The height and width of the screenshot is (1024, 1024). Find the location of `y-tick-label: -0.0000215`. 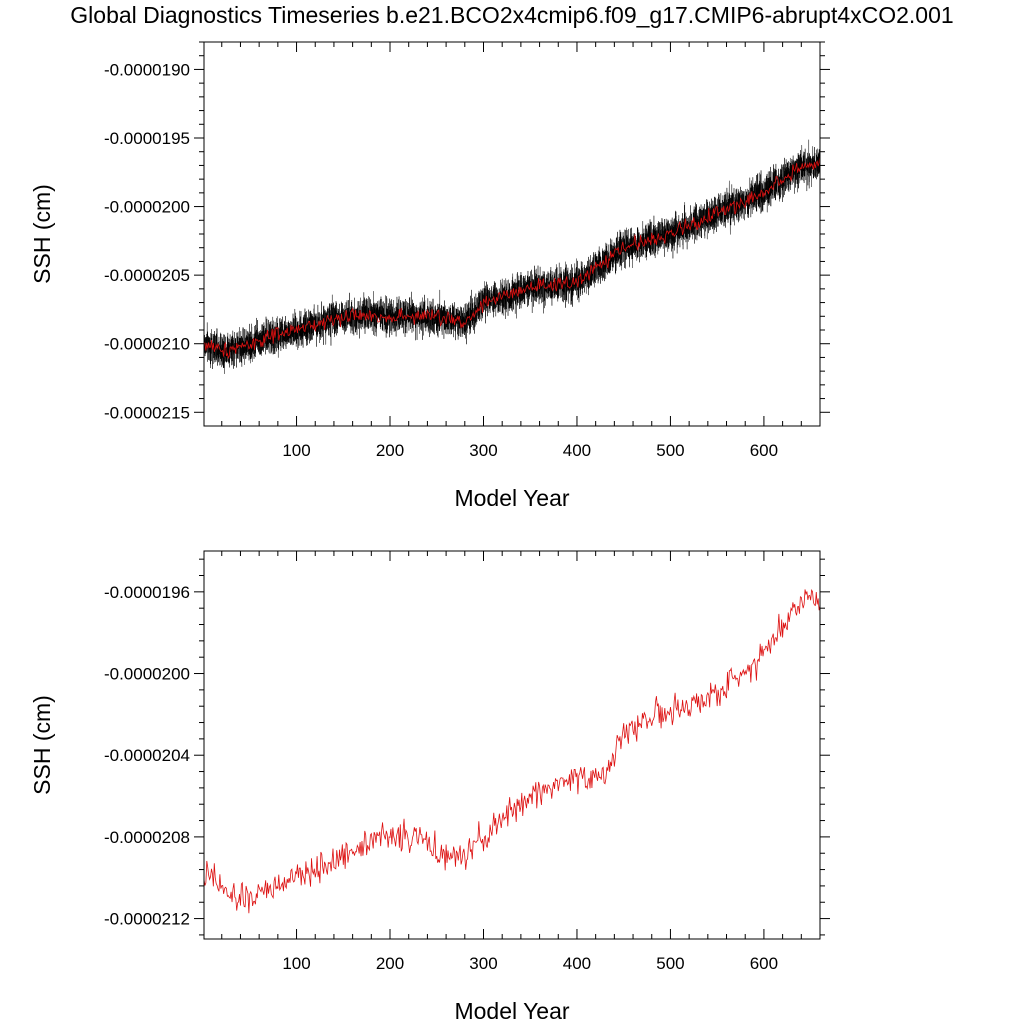

y-tick-label: -0.0000215 is located at coordinates (147, 412).